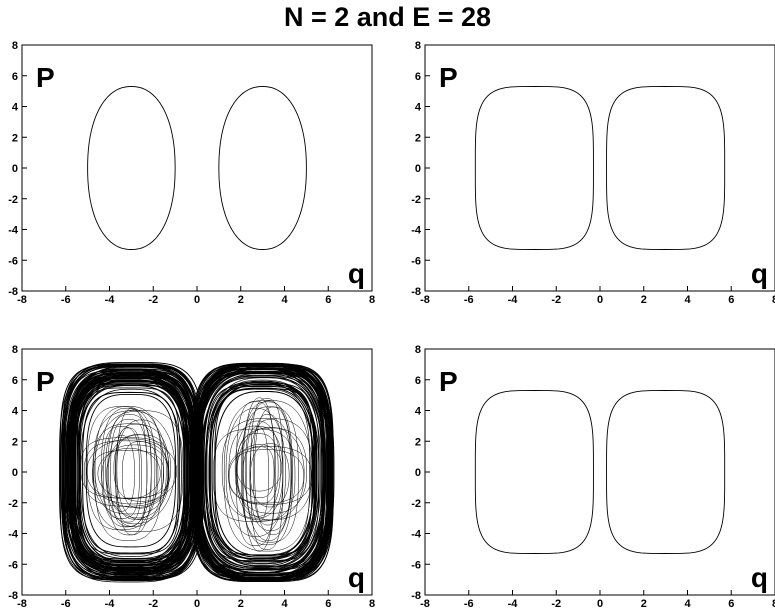 The height and width of the screenshot is (612, 775). I want to click on figure-title: N = 2 and E = 28, so click(387, 17).